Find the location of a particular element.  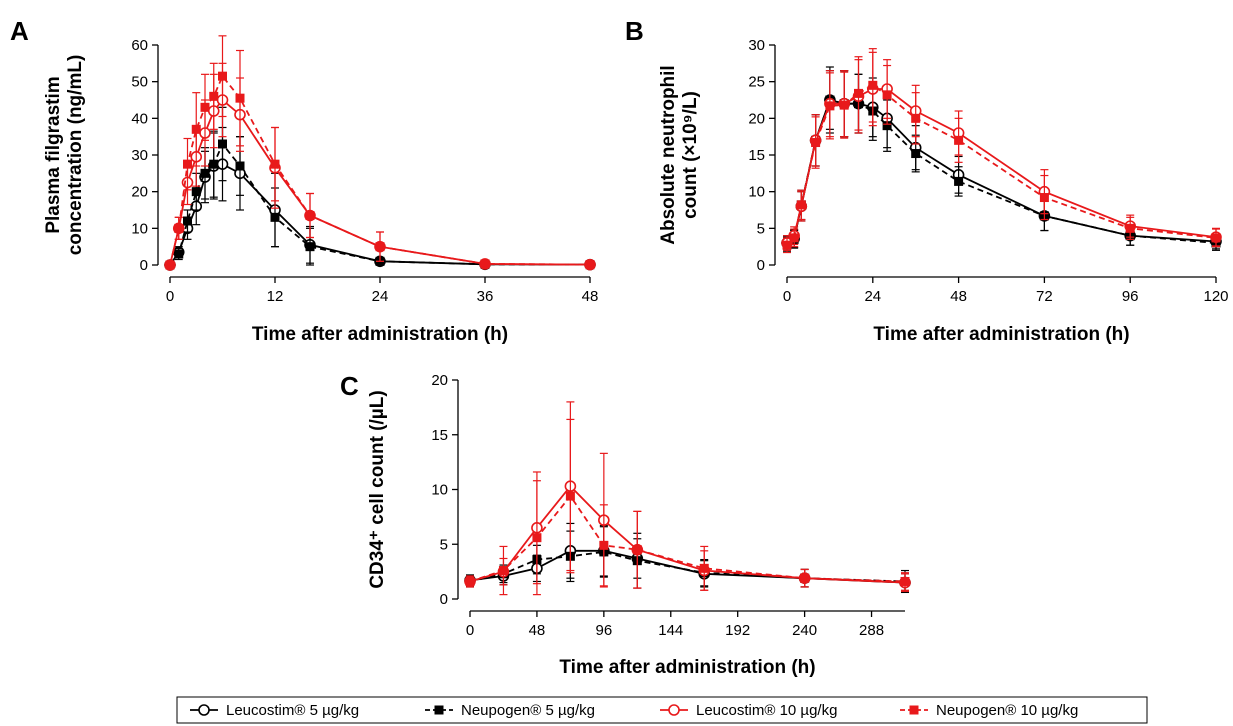

y-axis-title: CD34⁺ cell count (/µL) is located at coordinates (377, 489).